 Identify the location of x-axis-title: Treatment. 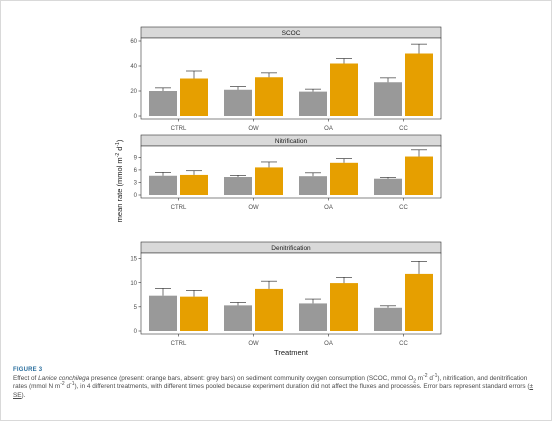
(291, 352).